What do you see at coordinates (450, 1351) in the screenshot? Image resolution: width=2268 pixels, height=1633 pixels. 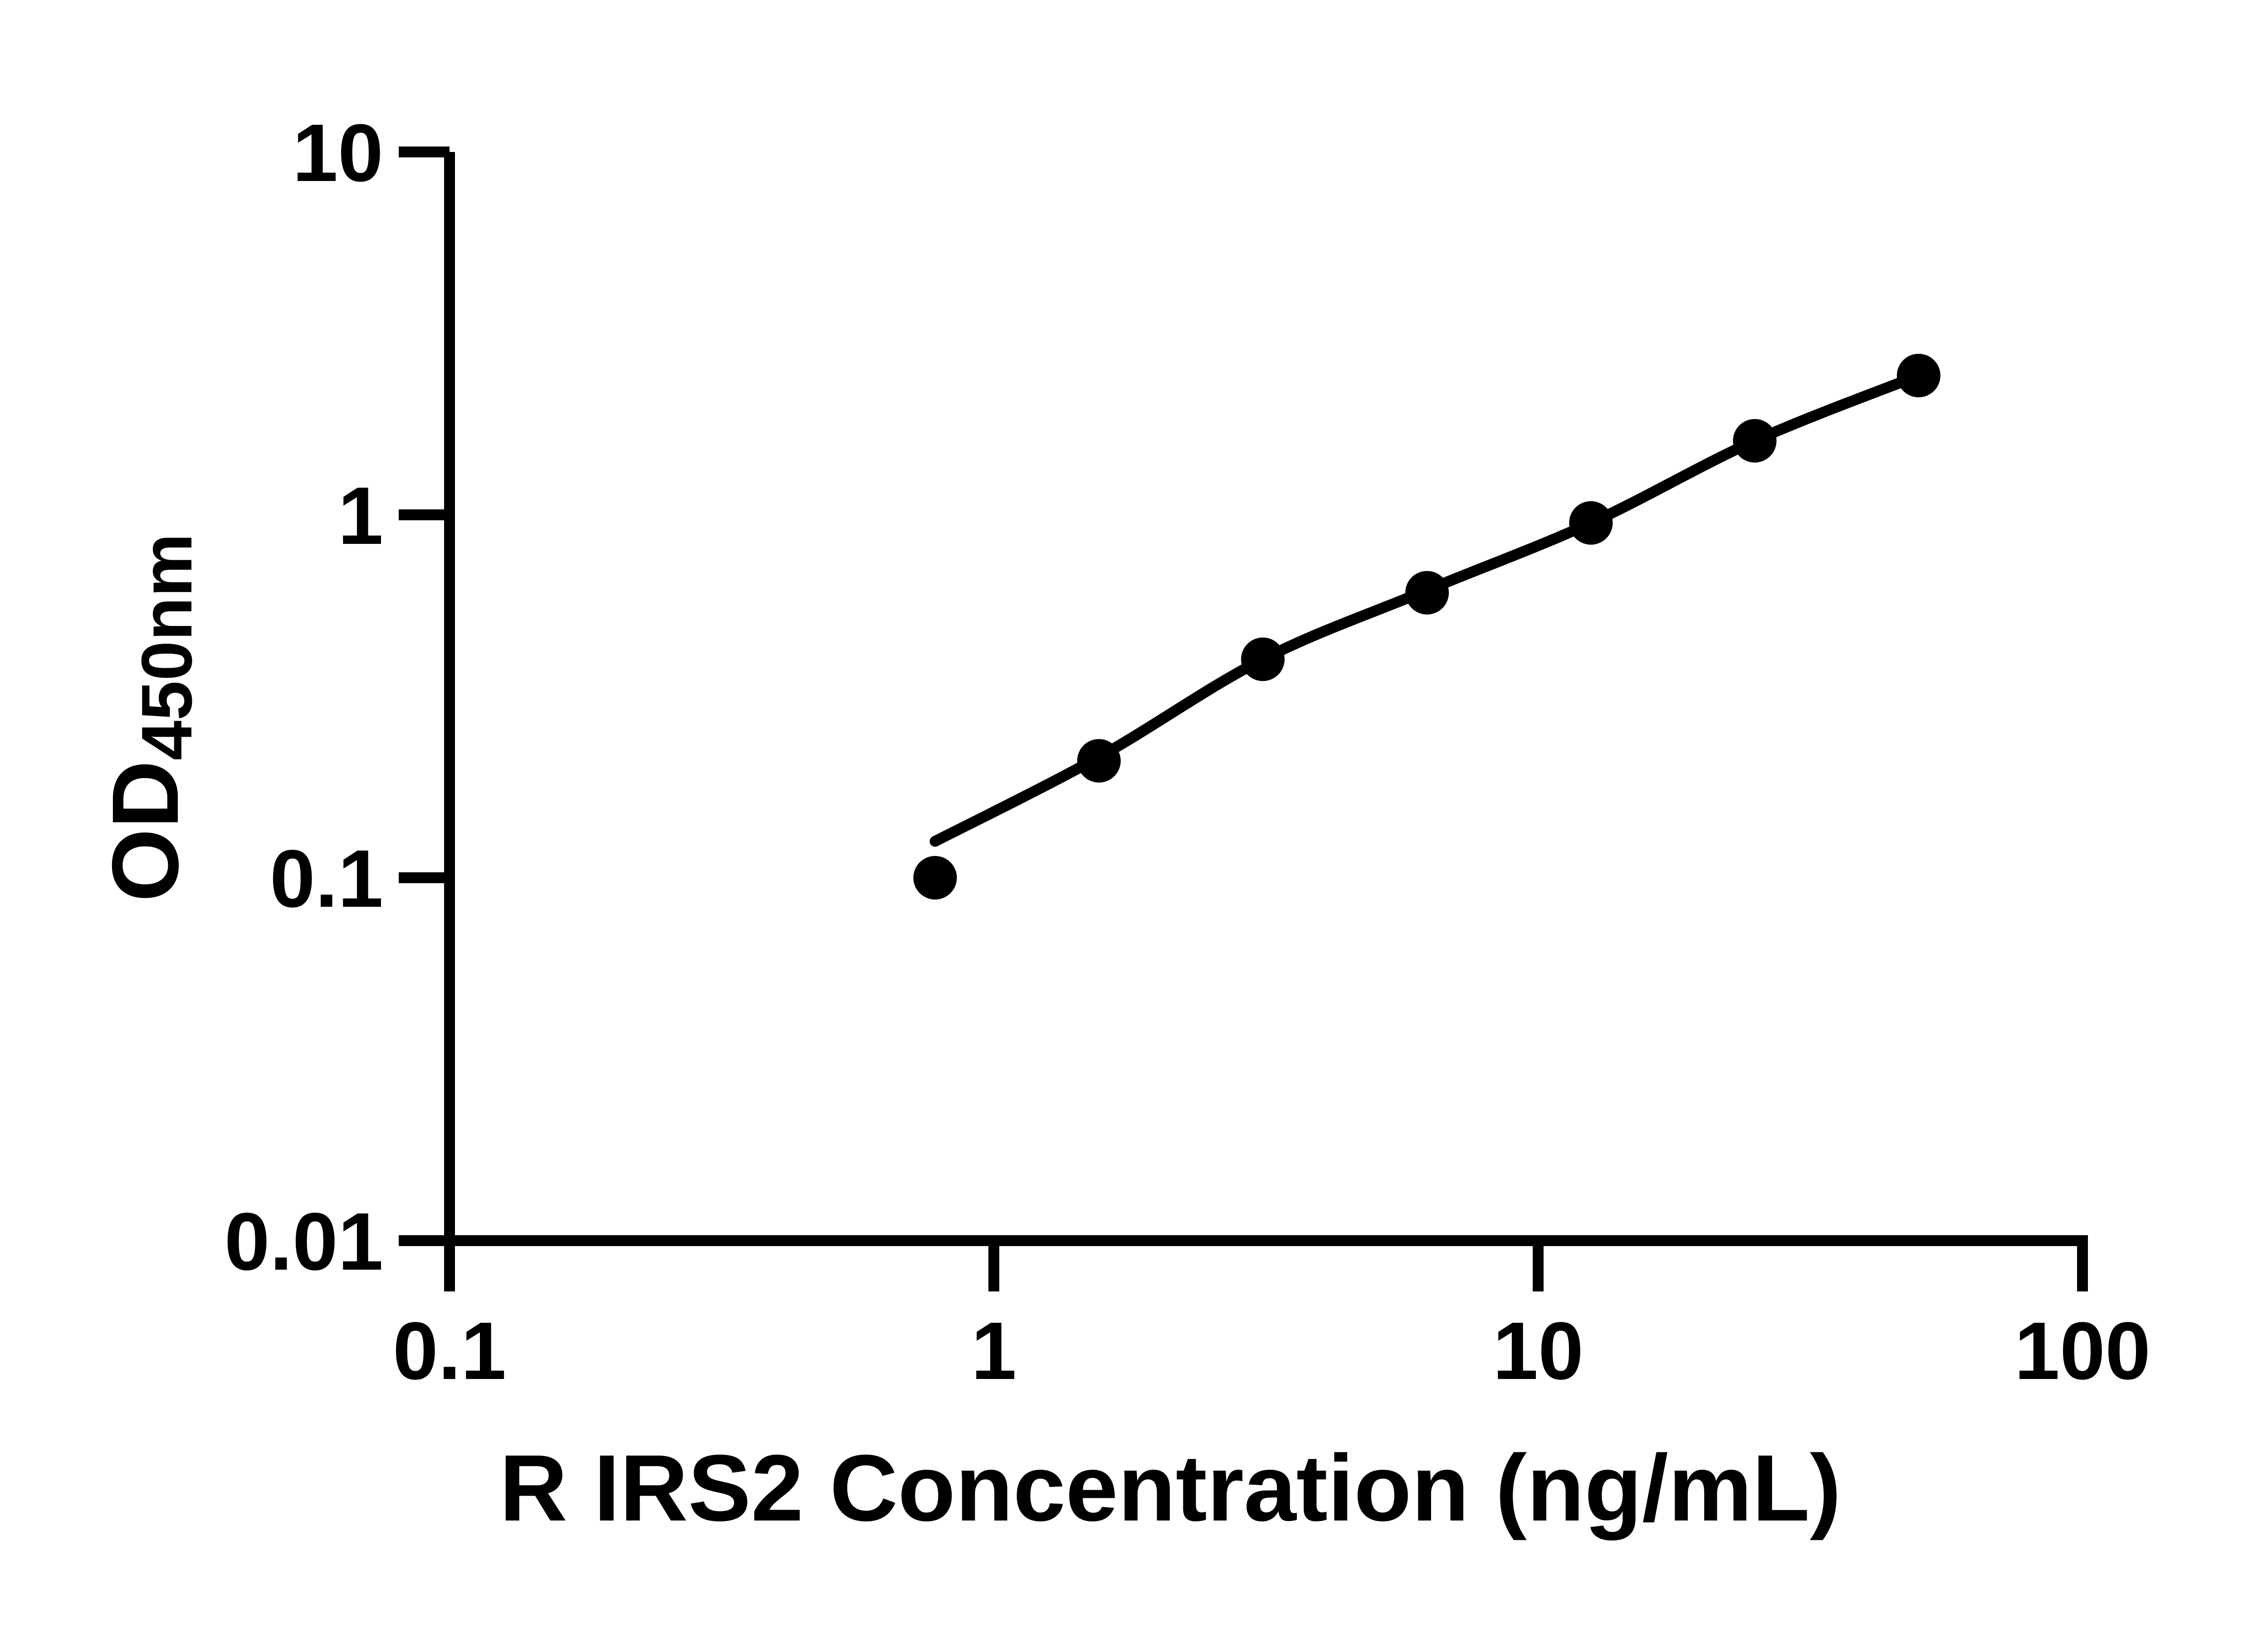 I see `x-tick-label: 0.1` at bounding box center [450, 1351].